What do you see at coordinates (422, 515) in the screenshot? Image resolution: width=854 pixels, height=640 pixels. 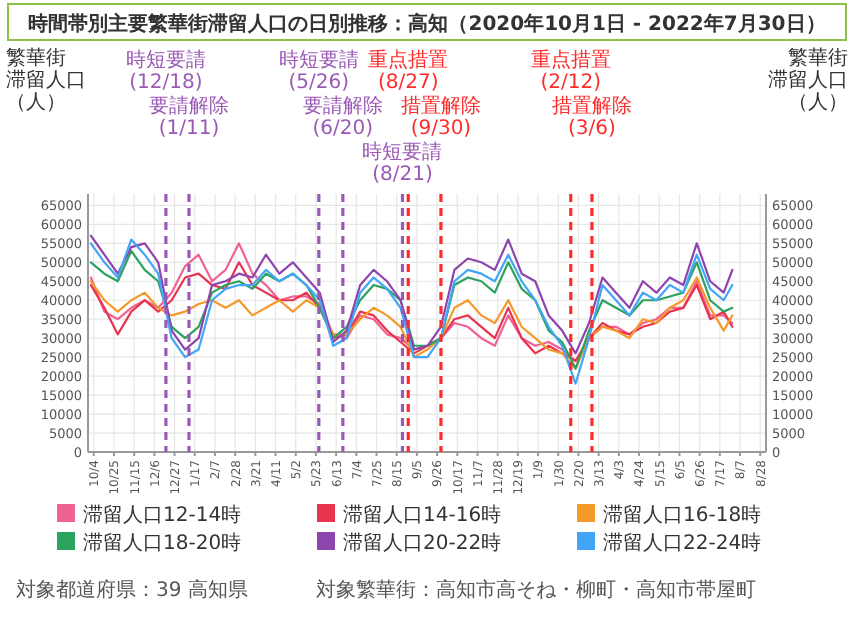 I see `legend-label: 滞留人口14-16時` at bounding box center [422, 515].